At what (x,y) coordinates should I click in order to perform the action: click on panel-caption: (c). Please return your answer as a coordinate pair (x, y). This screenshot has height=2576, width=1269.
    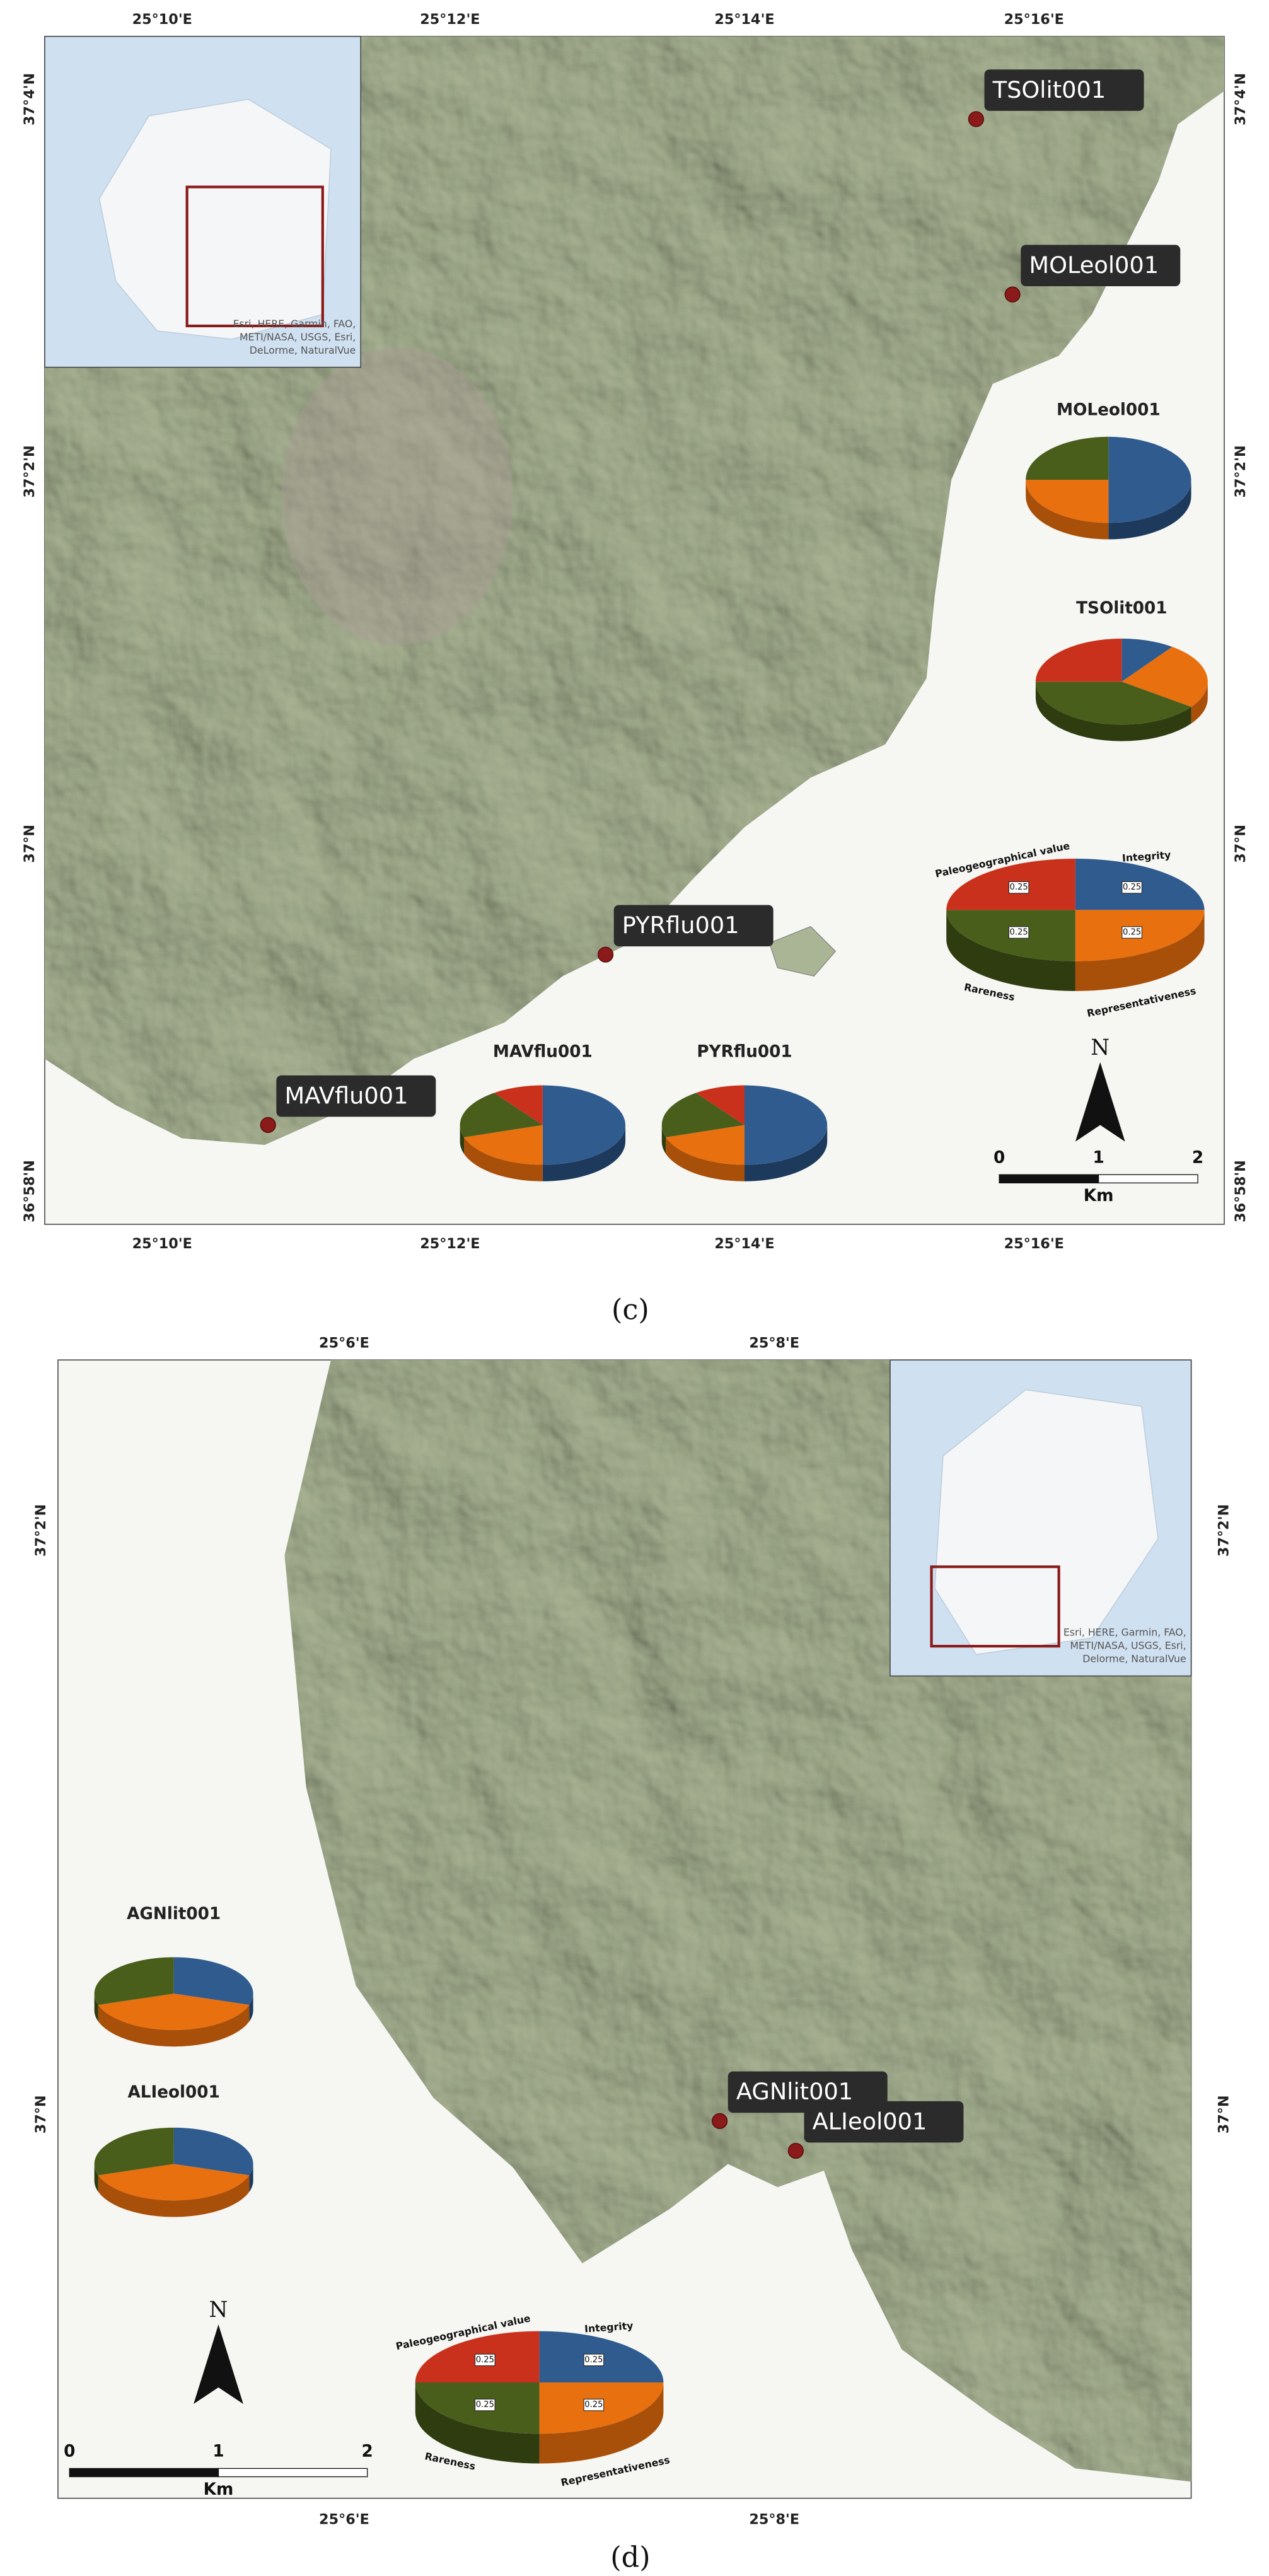
    Looking at the image, I should click on (630, 1310).